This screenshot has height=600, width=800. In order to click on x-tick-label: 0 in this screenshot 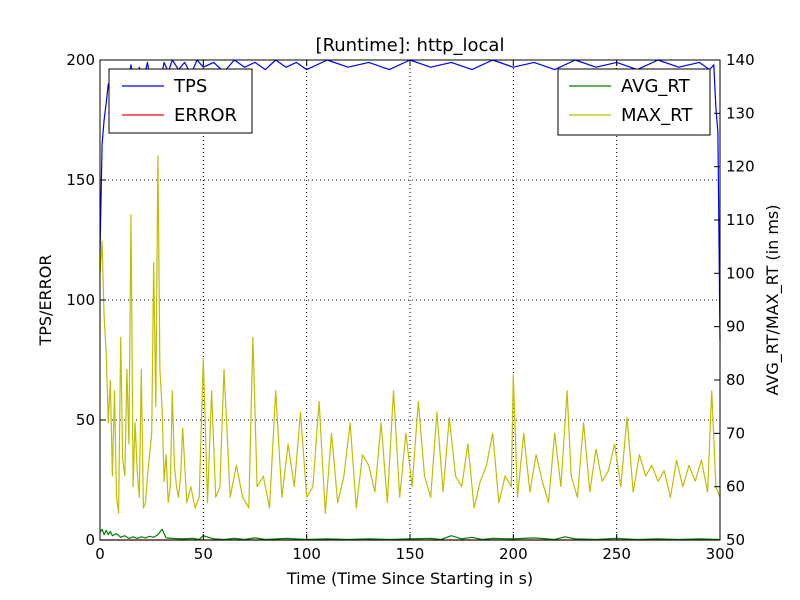, I will do `click(100, 554)`.